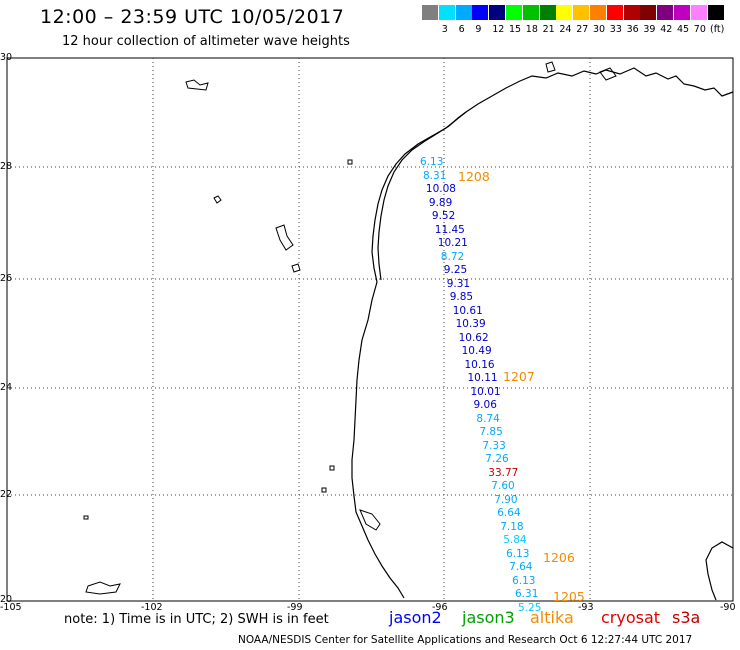 The image size is (740, 650). Describe the element at coordinates (527, 594) in the screenshot. I see `wave-height-label: 6.31` at that location.